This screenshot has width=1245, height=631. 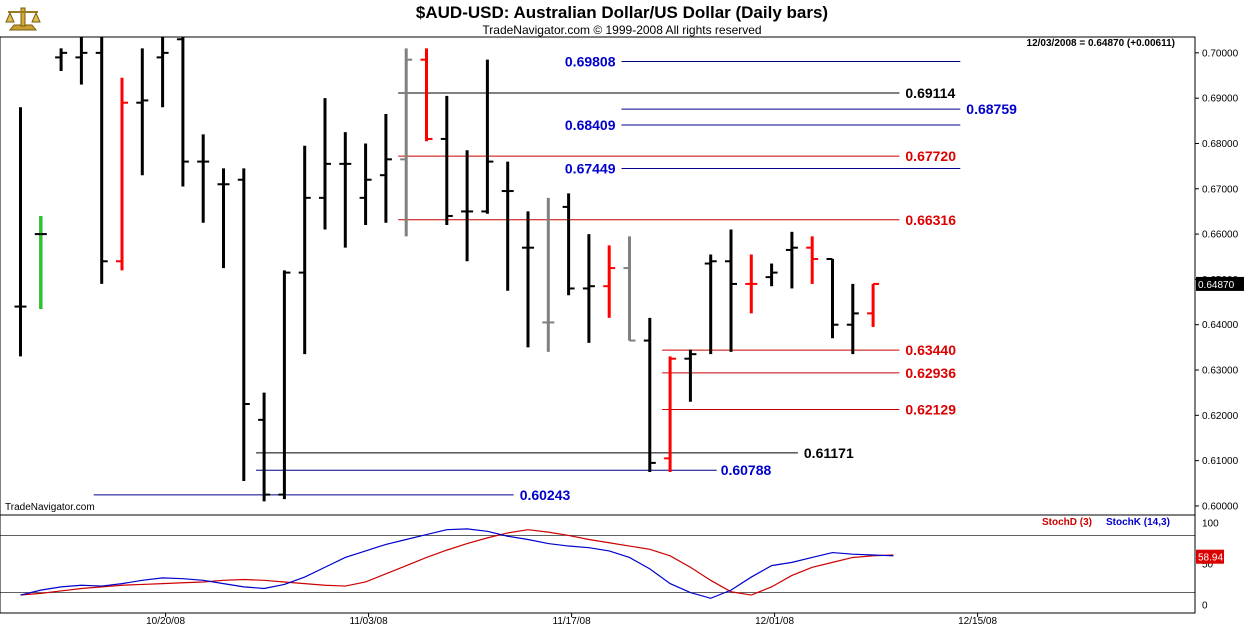 I want to click on stoch-last-value-label: 58.94, so click(x=1210, y=558).